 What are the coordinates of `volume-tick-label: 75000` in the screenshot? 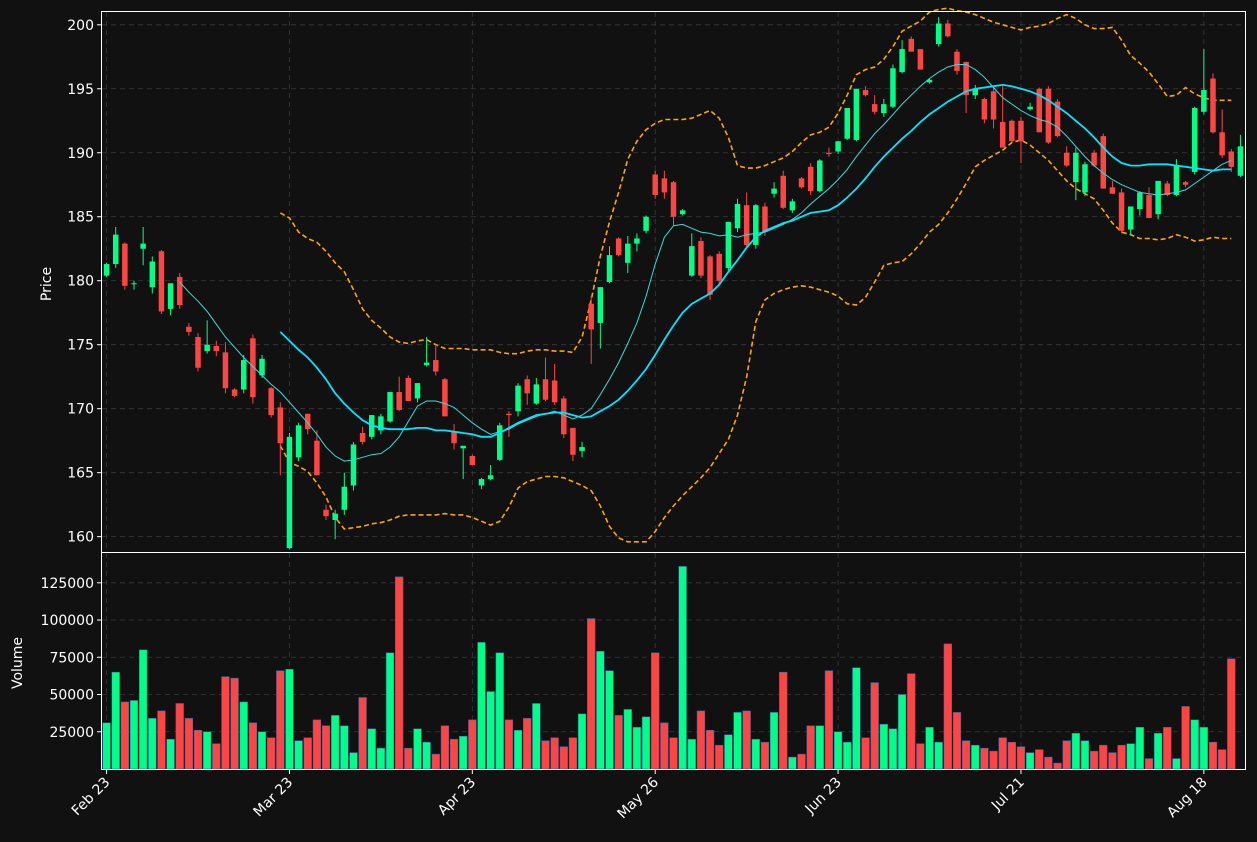 It's located at (71, 658).